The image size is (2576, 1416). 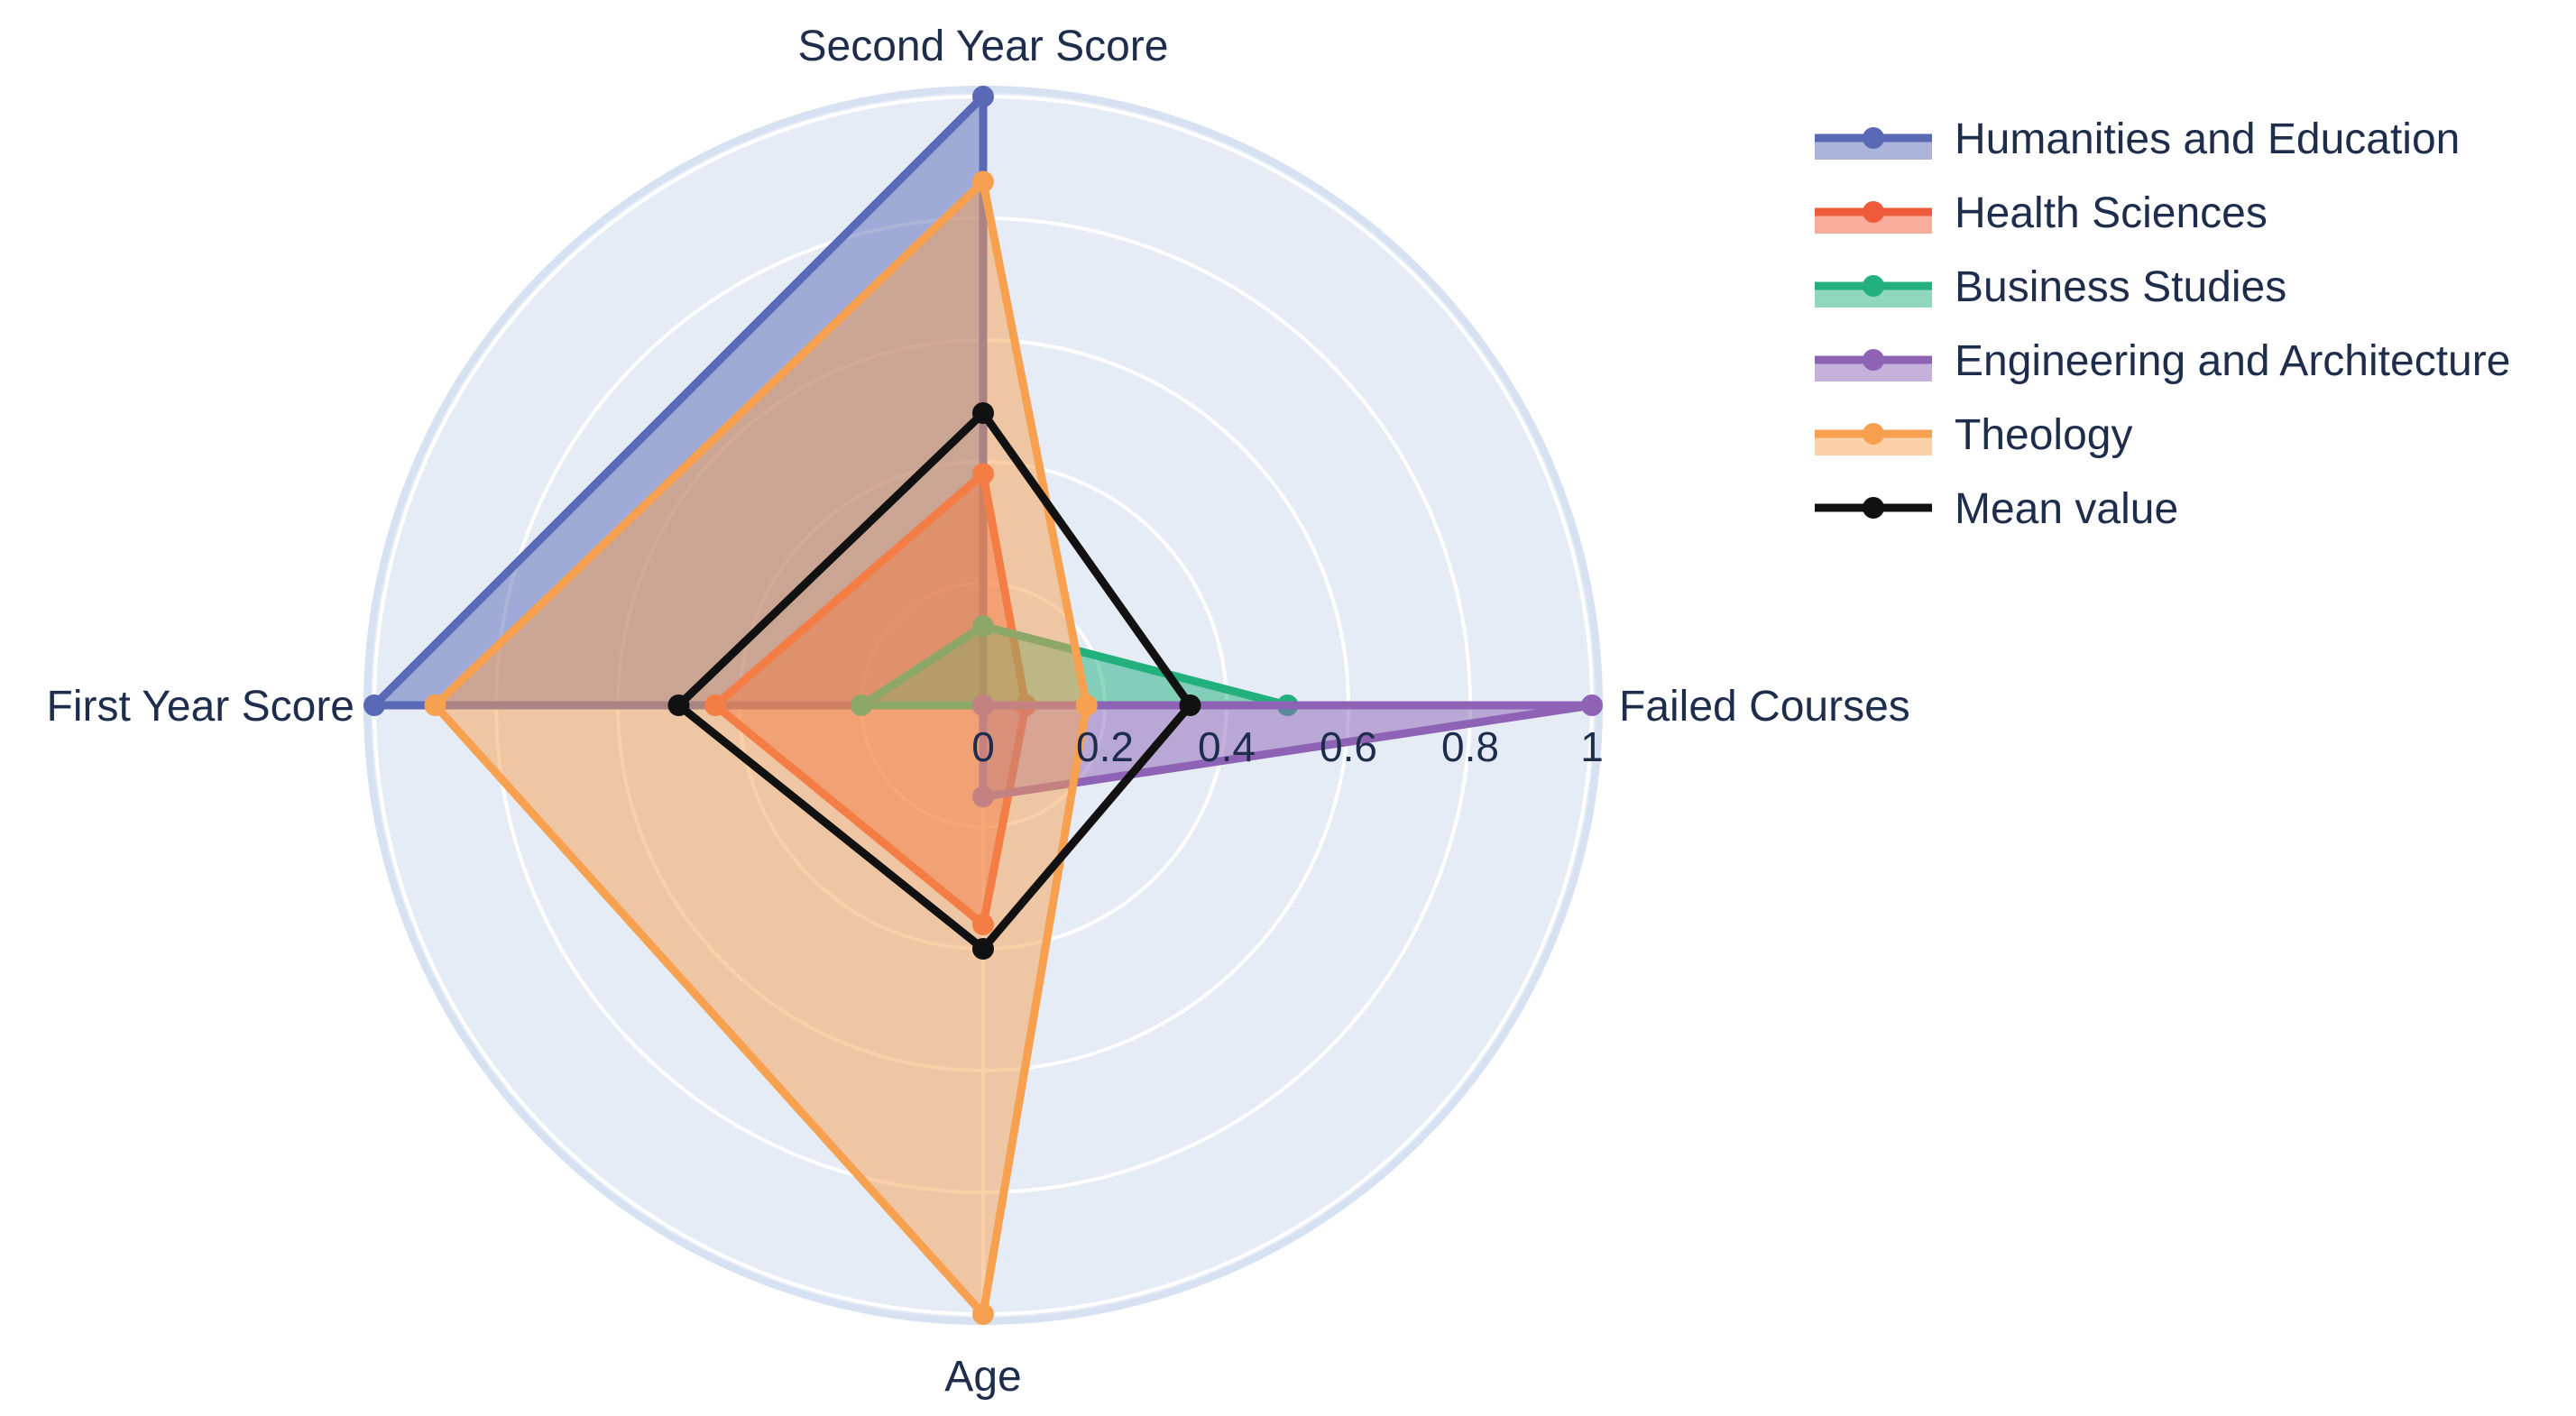 What do you see at coordinates (1470, 746) in the screenshot?
I see `radial-tick-label: 0.8` at bounding box center [1470, 746].